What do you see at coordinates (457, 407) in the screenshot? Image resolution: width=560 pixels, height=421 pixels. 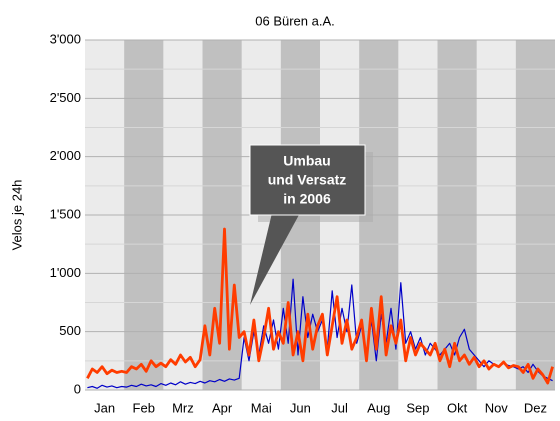 I see `x-tick-label: Okt` at bounding box center [457, 407].